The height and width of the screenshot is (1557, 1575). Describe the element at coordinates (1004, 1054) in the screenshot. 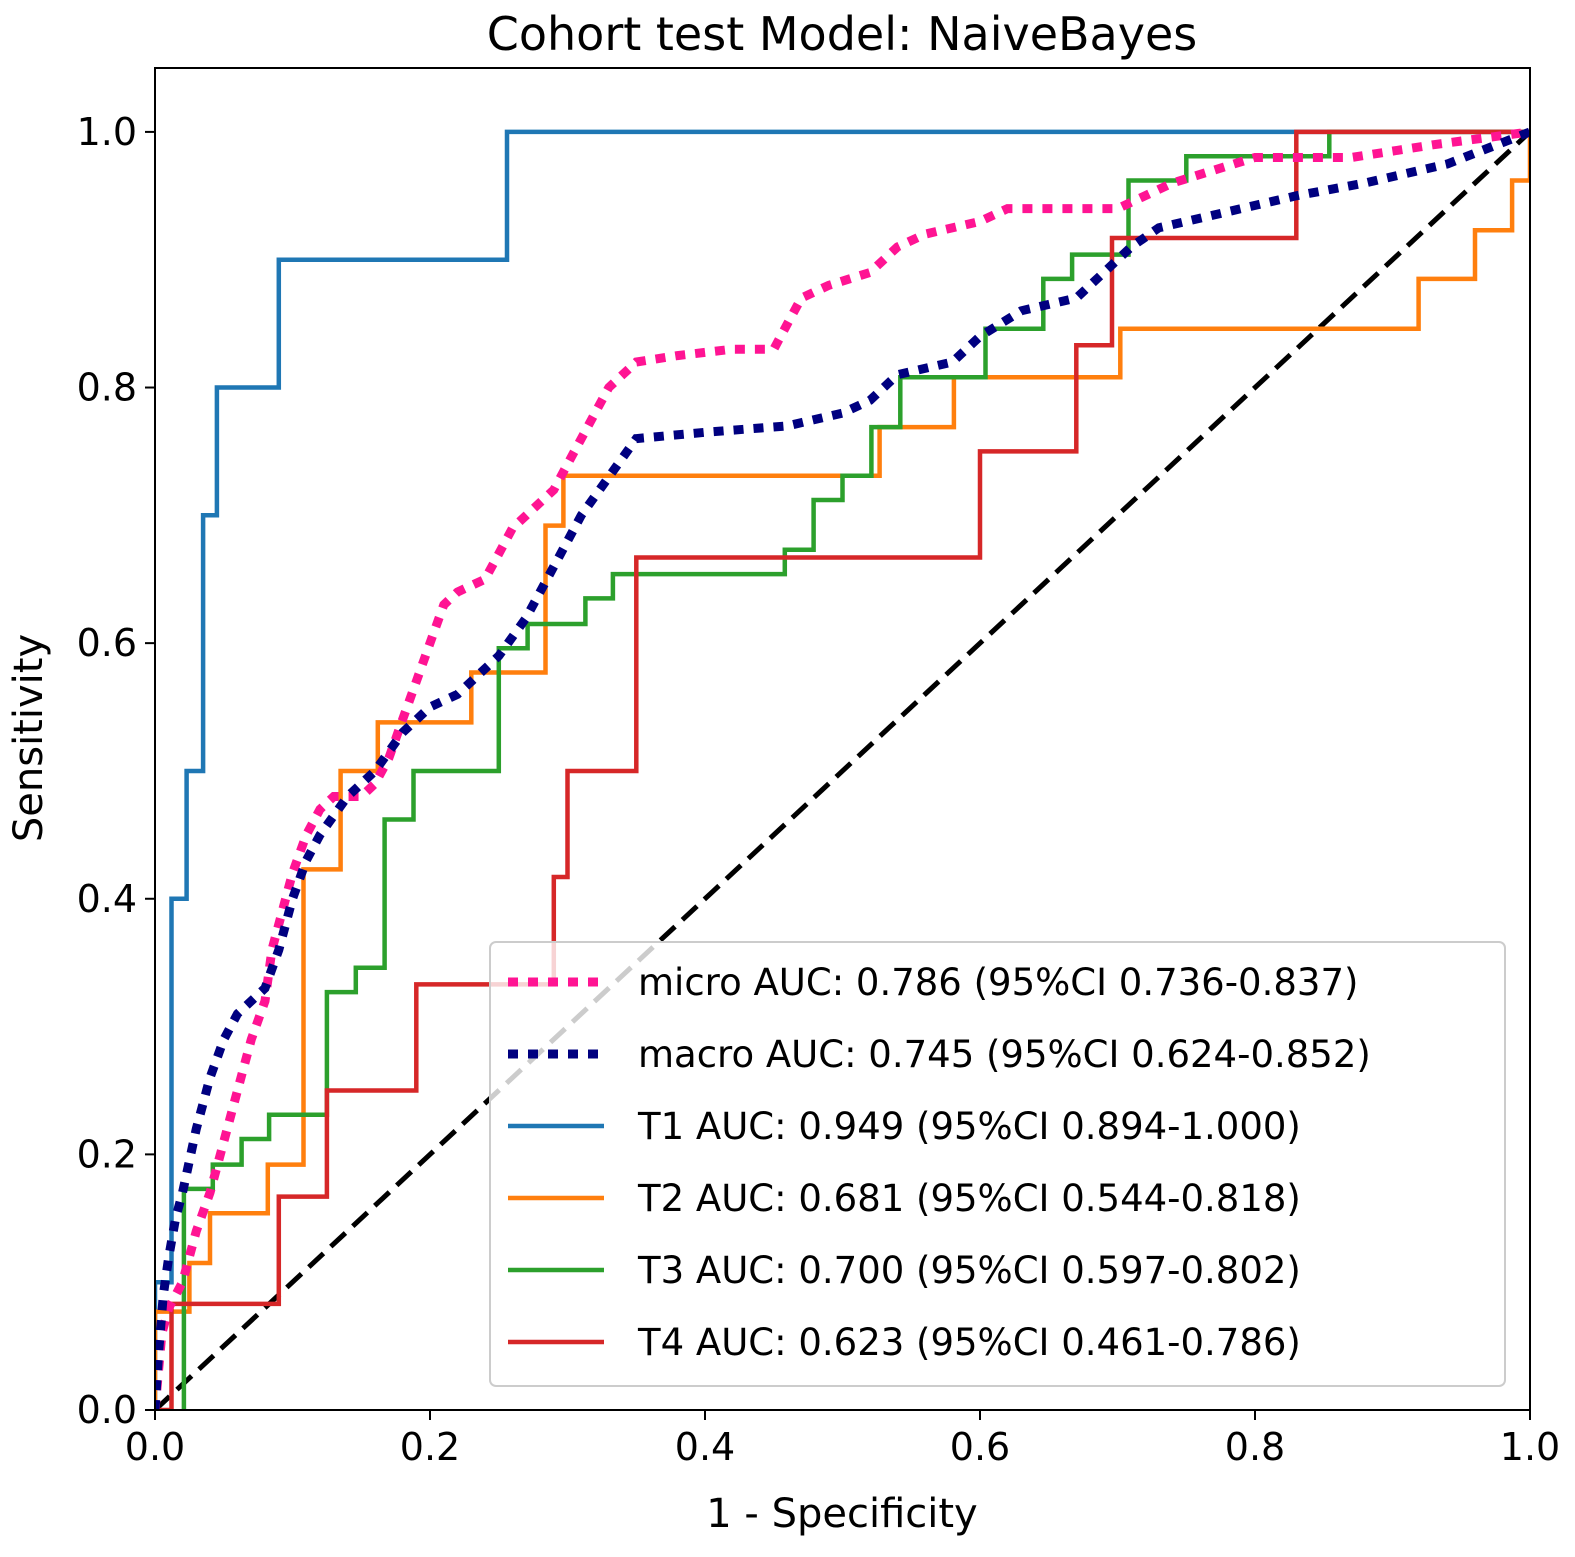

I see `legend-label-macro: macro AUC: 0.745 (95%CI 0.624-0.852)` at that location.